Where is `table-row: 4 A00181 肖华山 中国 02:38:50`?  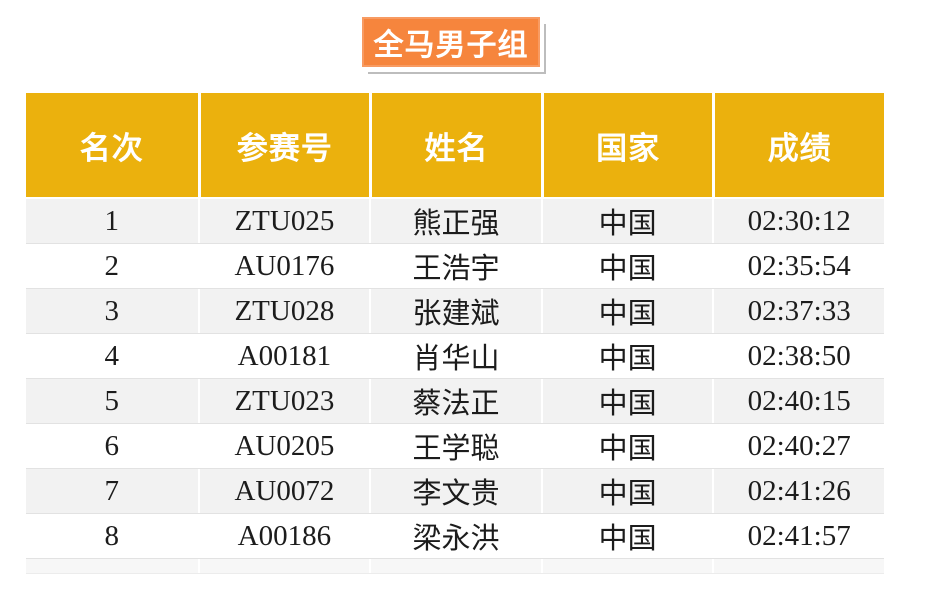 table-row: 4 A00181 肖华山 中国 02:38:50 is located at coordinates (455, 356).